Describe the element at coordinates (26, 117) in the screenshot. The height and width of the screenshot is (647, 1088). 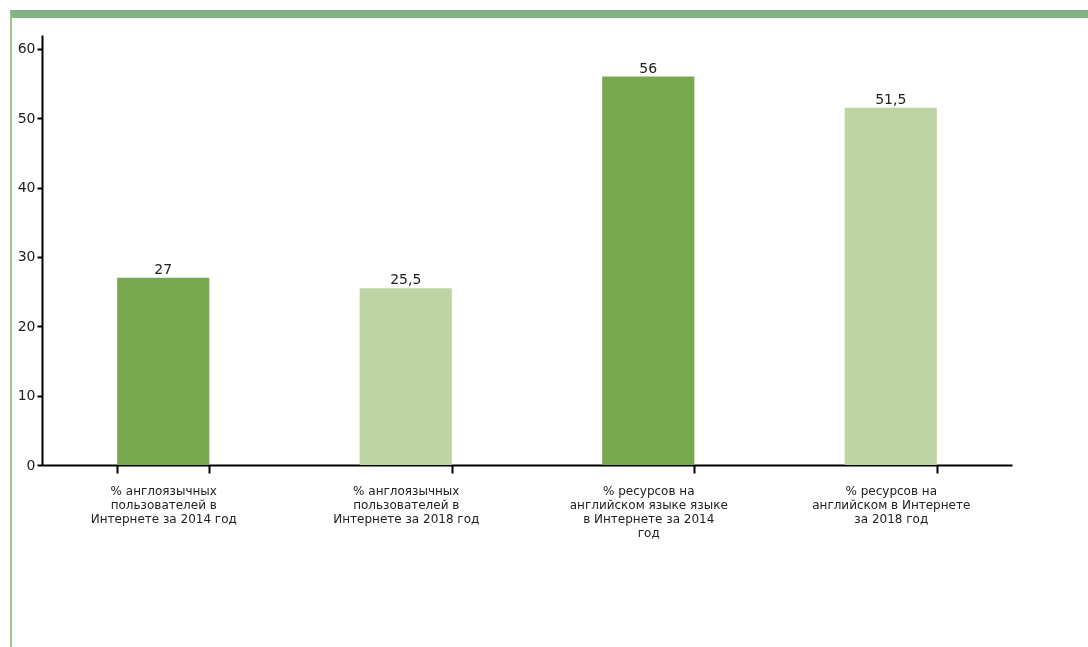
I see `y-tick-label: 50` at that location.